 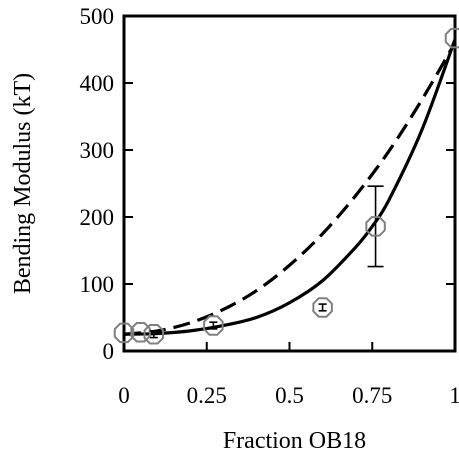 I want to click on y-axis-title: Bending Modulus (kT), so click(x=23, y=183).